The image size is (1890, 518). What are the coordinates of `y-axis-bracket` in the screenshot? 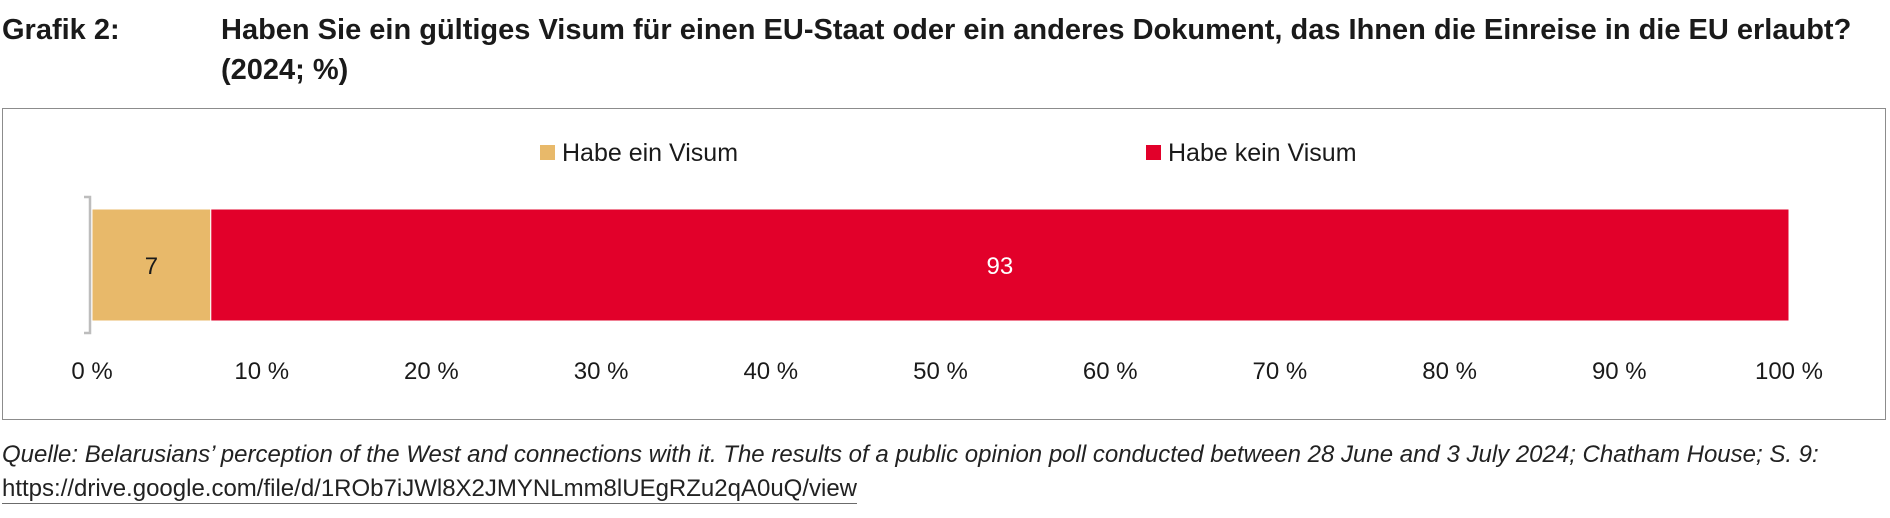 It's located at (88, 265).